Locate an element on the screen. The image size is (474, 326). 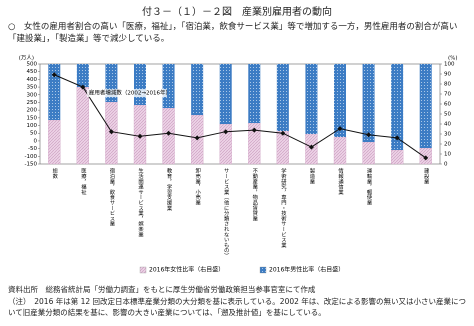
y2-tick-label: 80 is located at coordinates (447, 85).